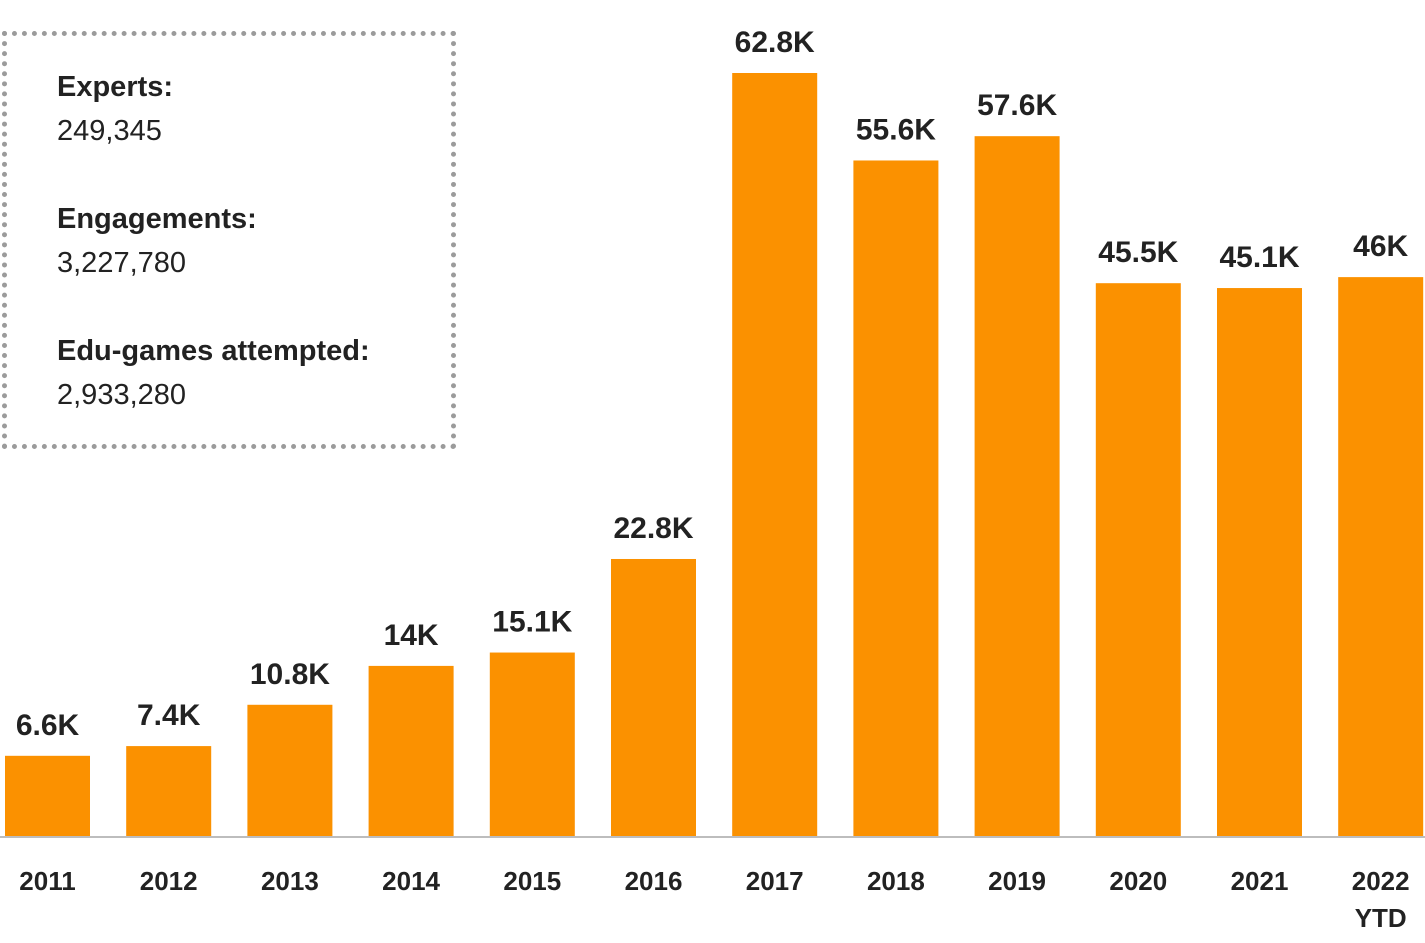  Describe the element at coordinates (896, 498) in the screenshot. I see `bar-2018` at that location.